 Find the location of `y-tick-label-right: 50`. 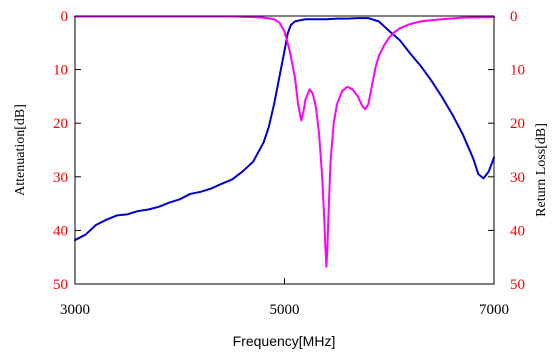

y-tick-label-right: 50 is located at coordinates (517, 285).